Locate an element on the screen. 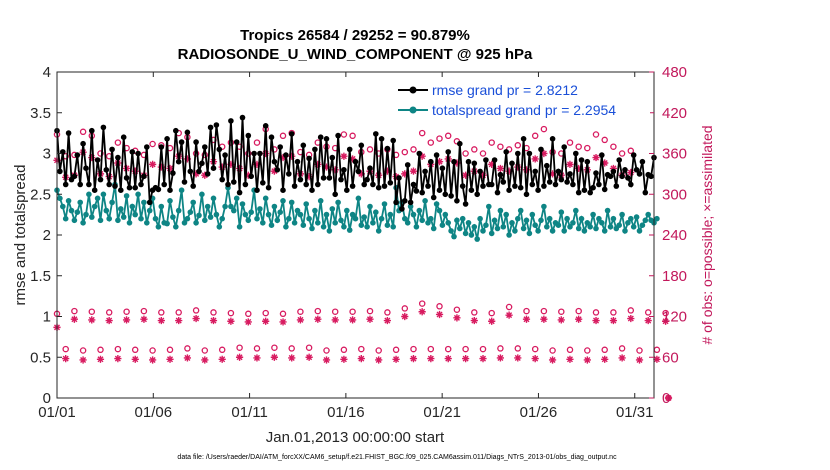 This screenshot has height=470, width=830. x-tick-label: 01/31 is located at coordinates (635, 412).